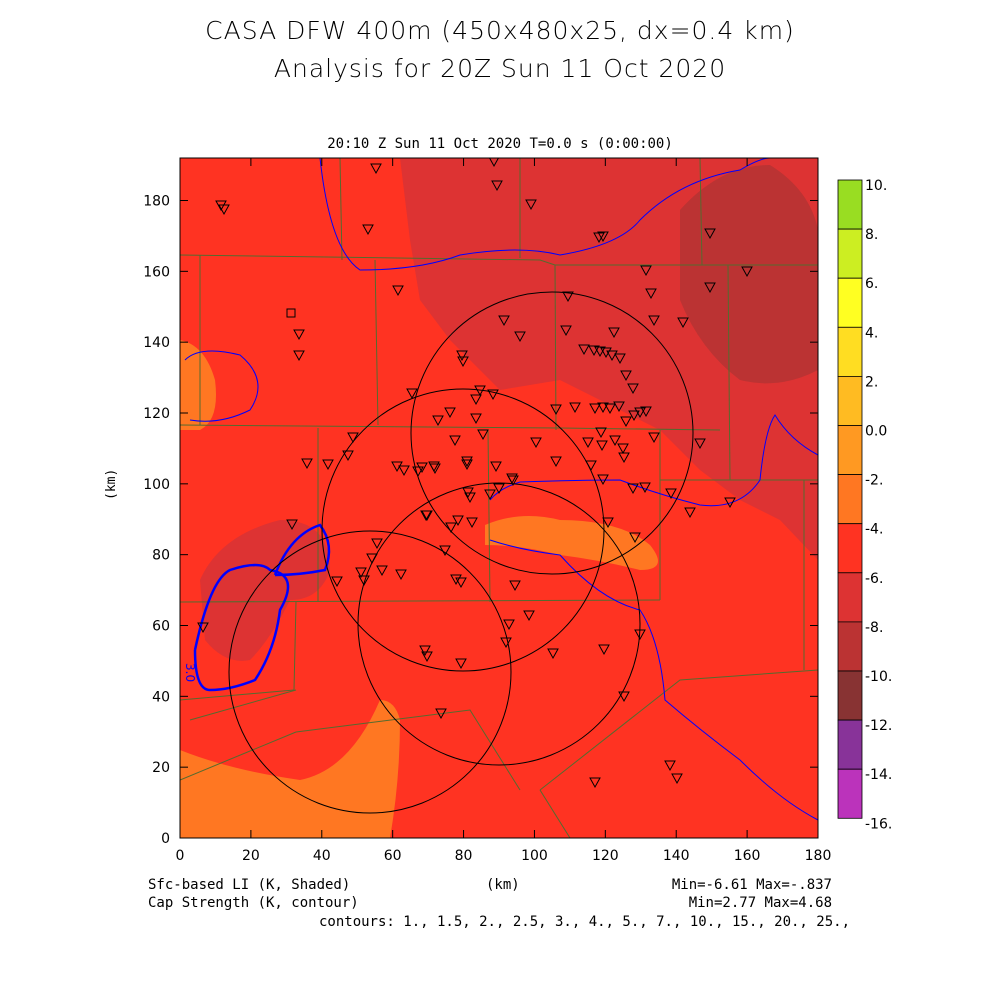 The width and height of the screenshot is (1000, 1000). I want to click on y-tick-label: 80, so click(161, 556).